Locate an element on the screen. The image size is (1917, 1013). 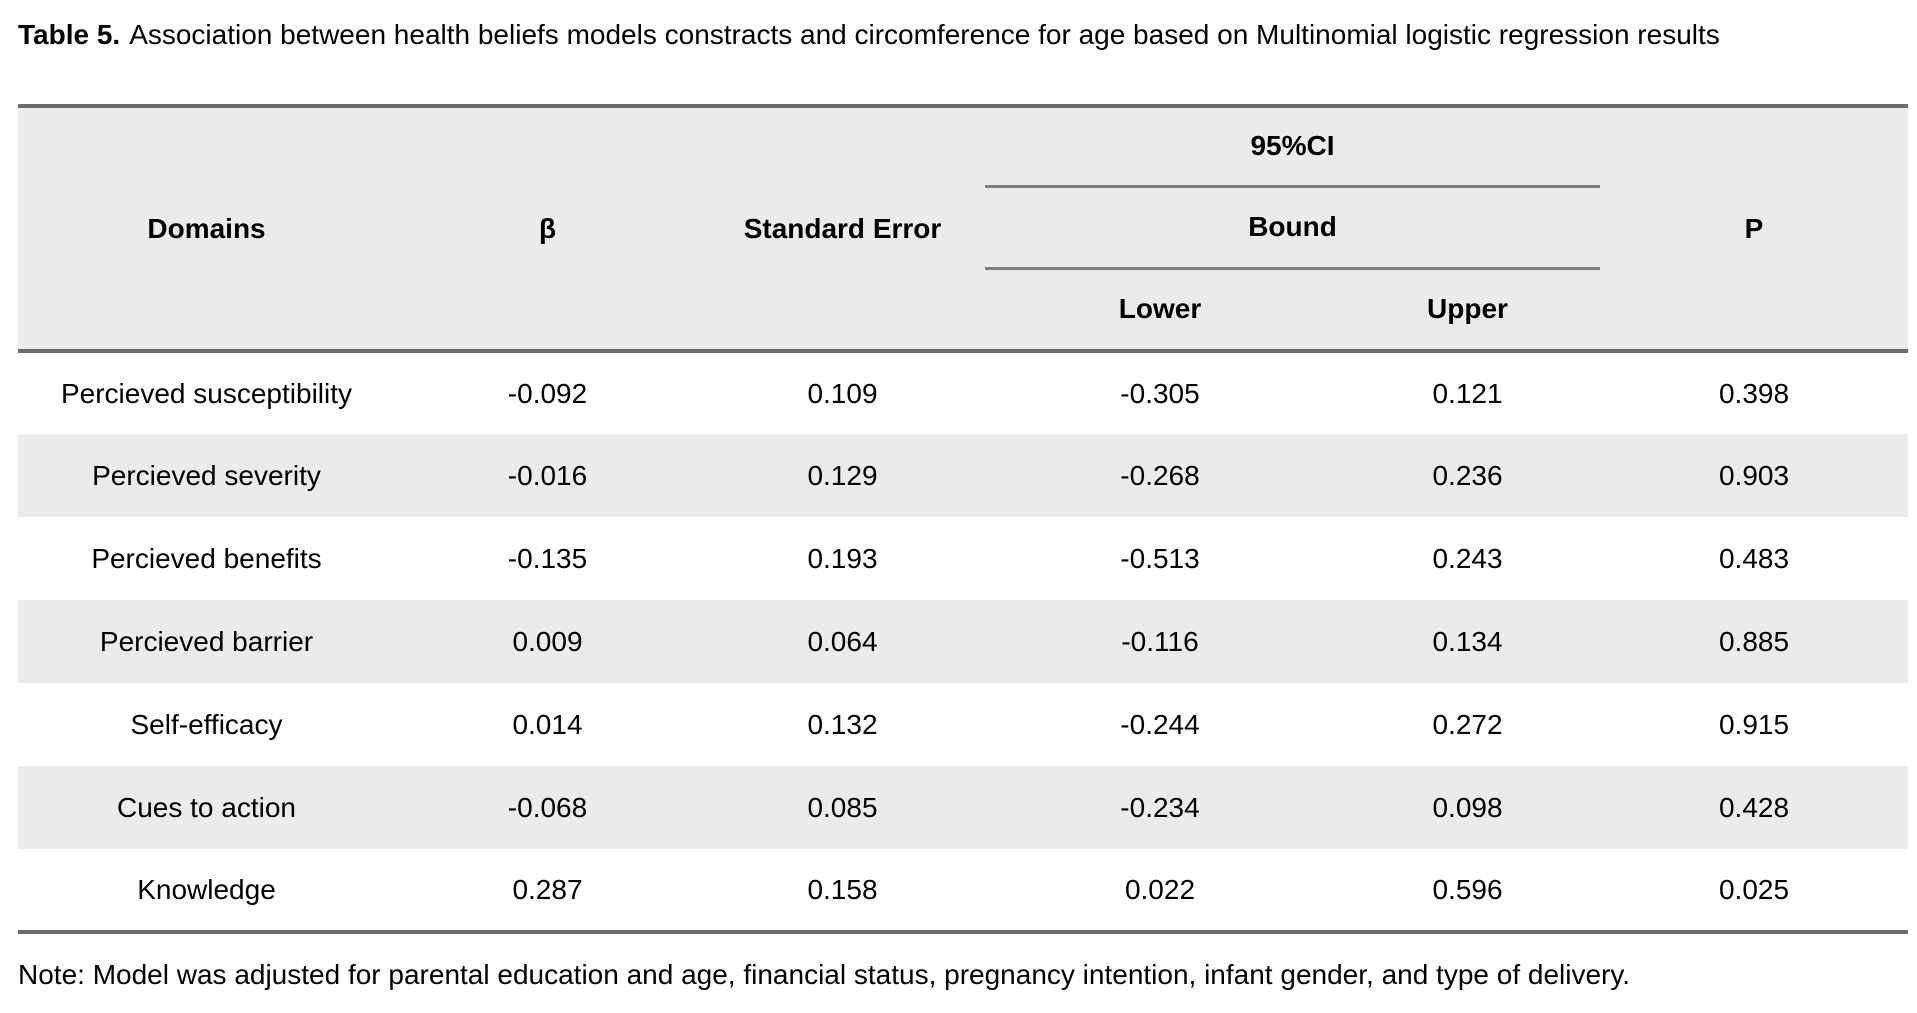
cell-beta: 0.287 is located at coordinates (547, 889).